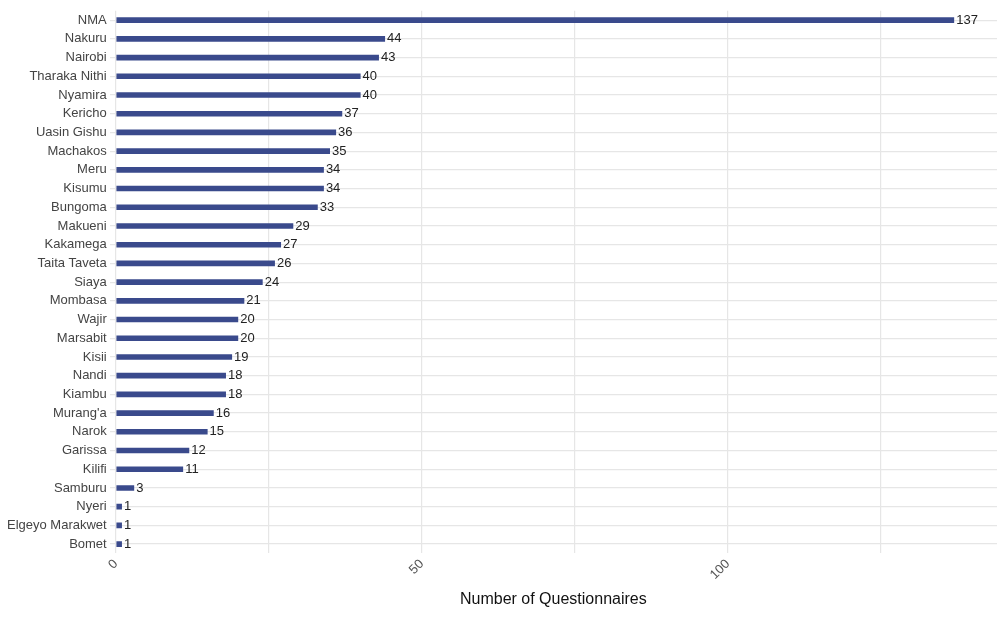 Image resolution: width=1001 pixels, height=617 pixels. Describe the element at coordinates (112, 563) in the screenshot. I see `x-tick-label: 0` at that location.